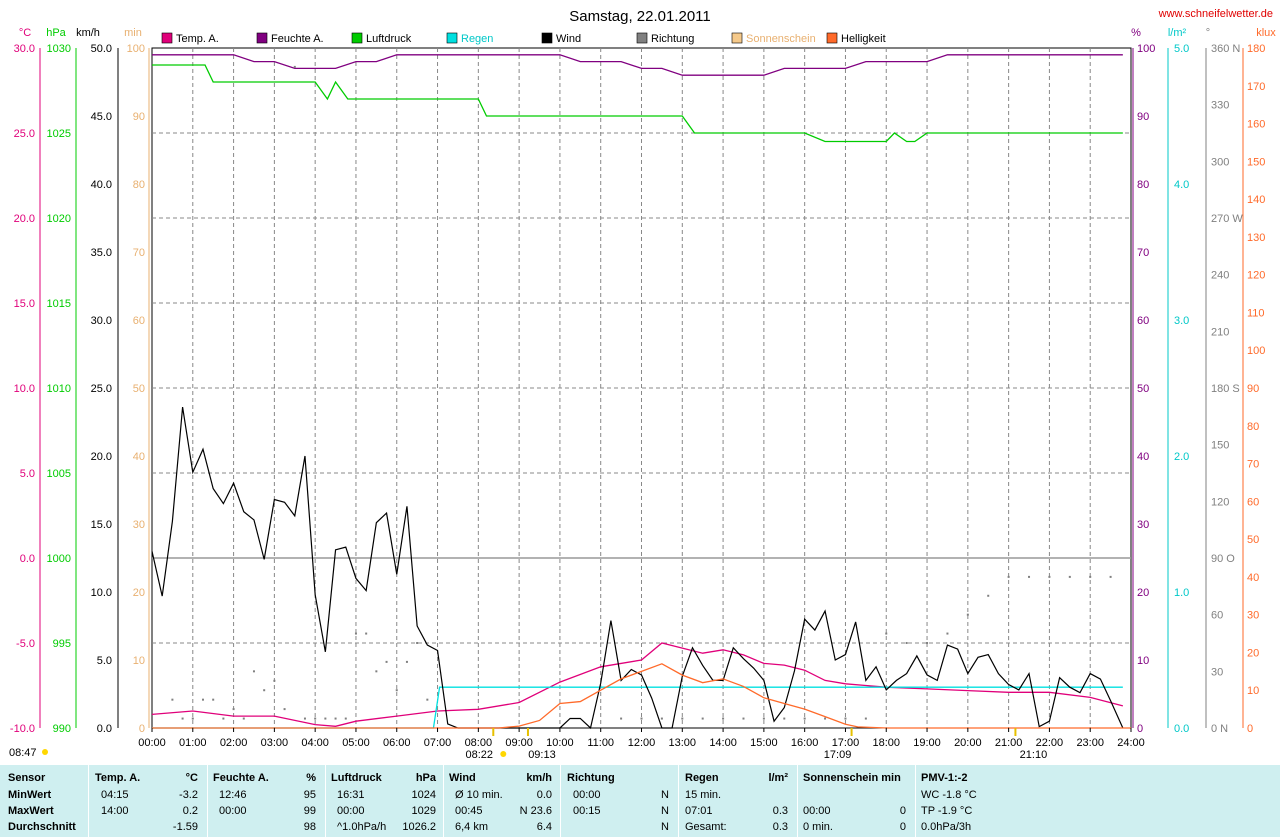 The image size is (1280, 837). I want to click on time-tick-label: 03:00, so click(275, 743).